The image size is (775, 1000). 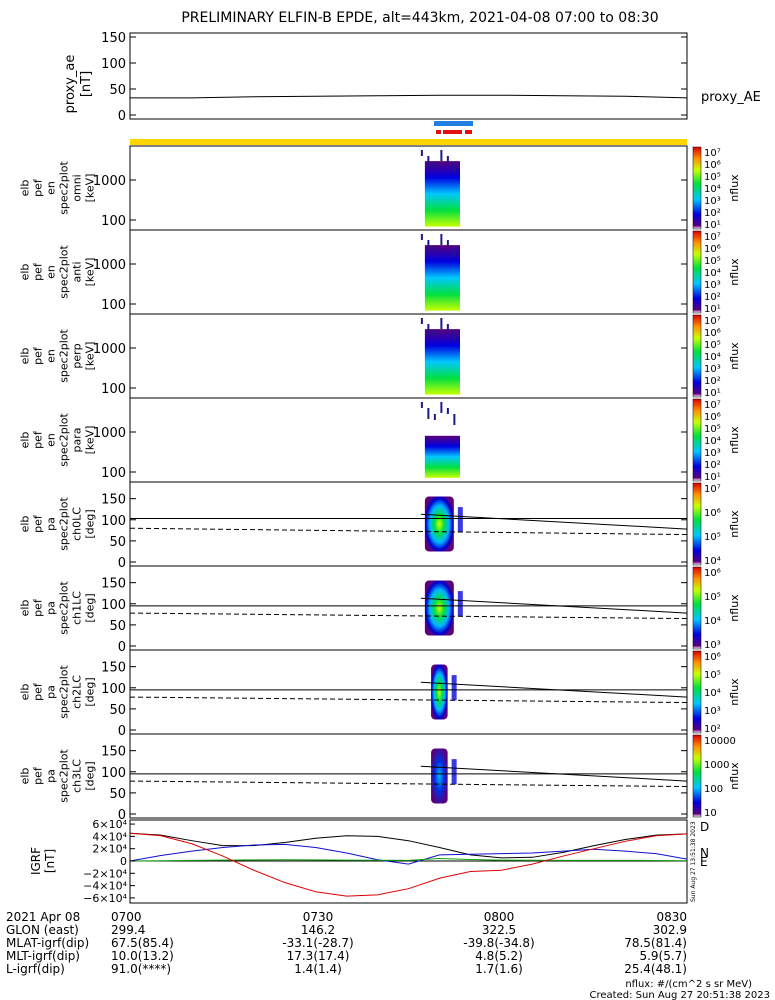 What do you see at coordinates (712, 477) in the screenshot?
I see `energy-panel-4-colorbar-tick: 10¹` at bounding box center [712, 477].